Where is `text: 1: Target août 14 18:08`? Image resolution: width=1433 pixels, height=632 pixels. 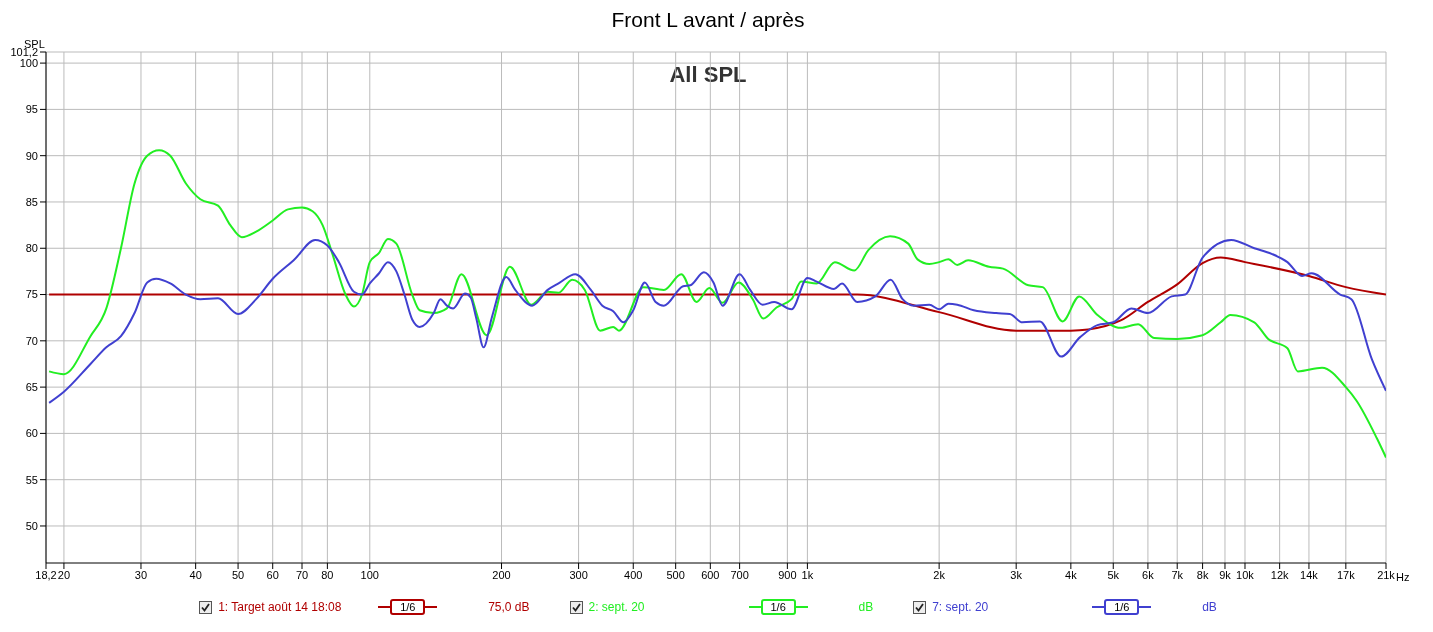
text: 1: Target août 14 18:08 is located at coordinates (280, 607).